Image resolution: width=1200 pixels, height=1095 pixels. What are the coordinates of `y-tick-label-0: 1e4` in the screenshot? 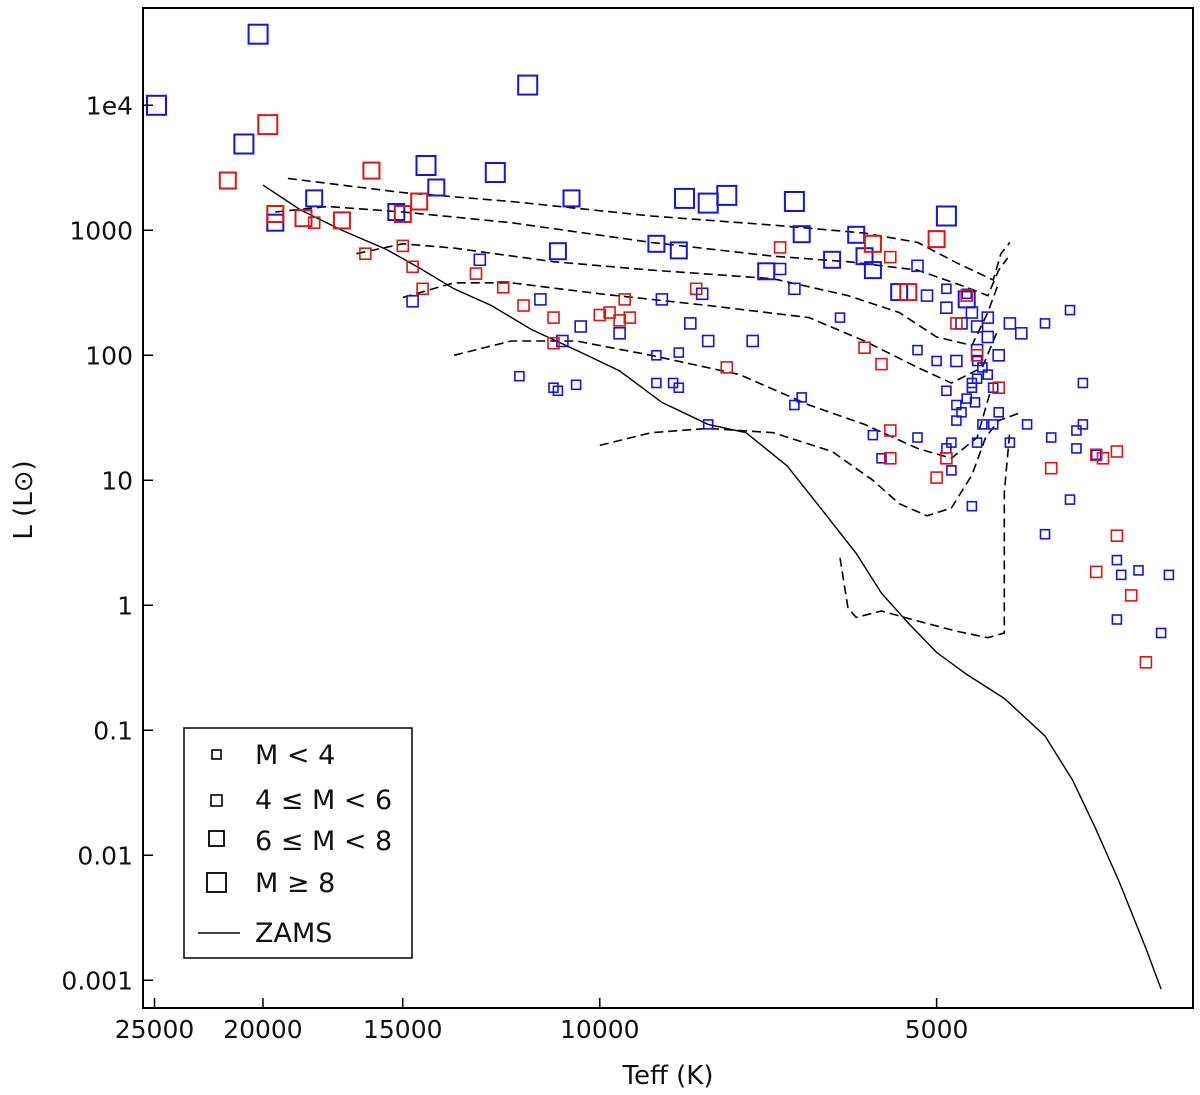 It's located at (109, 105).